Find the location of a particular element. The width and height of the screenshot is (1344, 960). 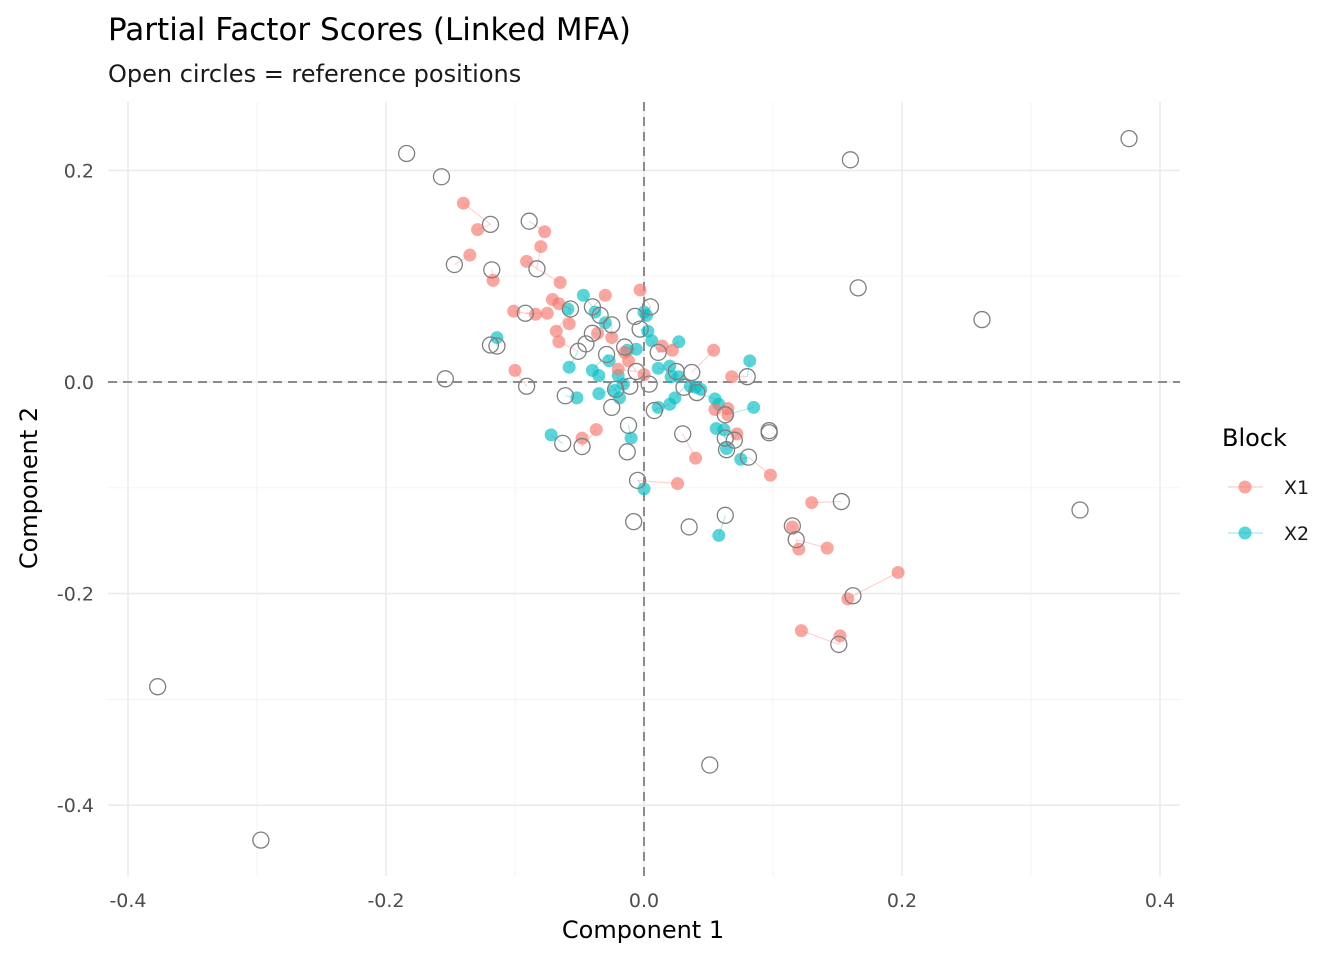

y-tick-label: -0.2 is located at coordinates (75, 595).